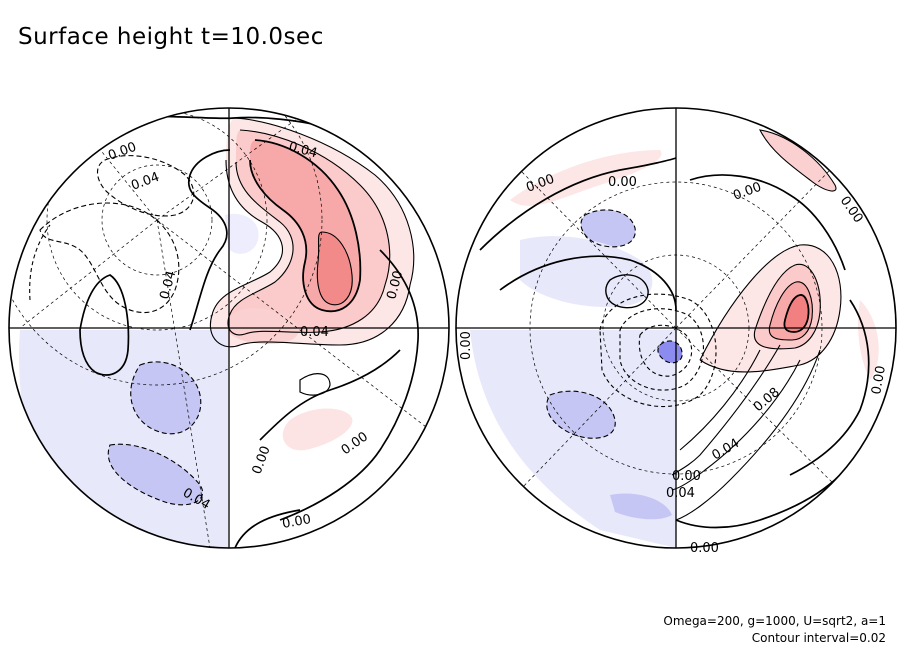 The height and width of the screenshot is (654, 904). Describe the element at coordinates (171, 37) in the screenshot. I see `chart-title: Surface height t=10.0sec` at that location.